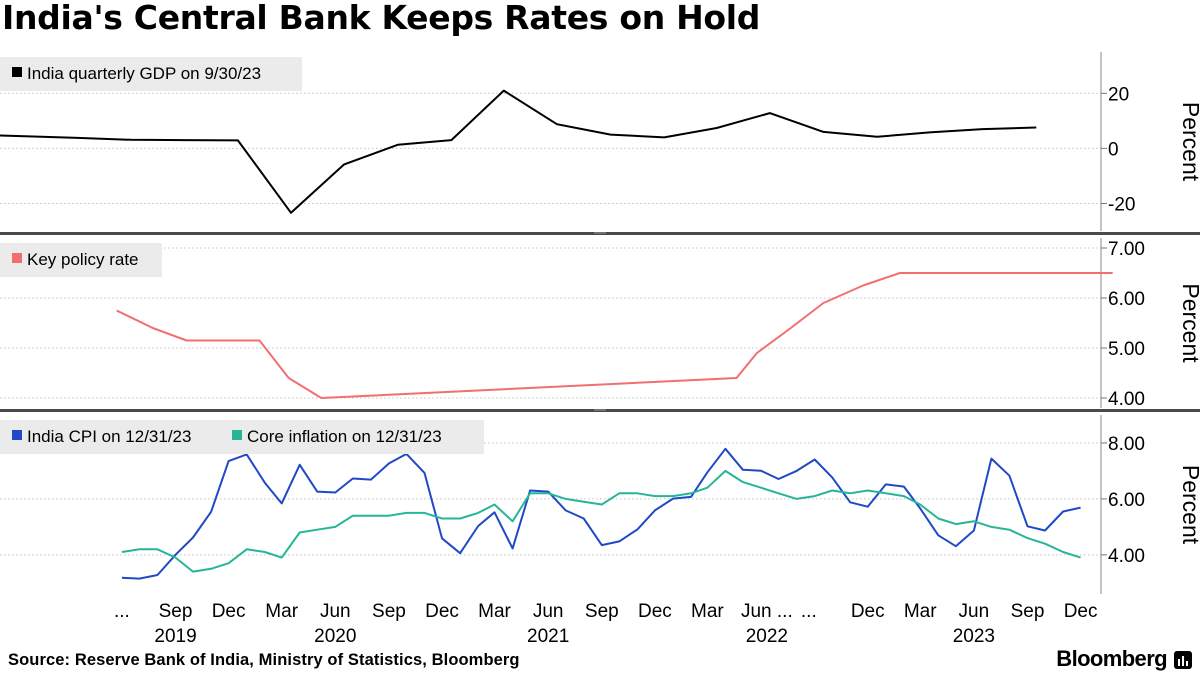 The height and width of the screenshot is (675, 1200). I want to click on x-year-label: 2020, so click(335, 636).